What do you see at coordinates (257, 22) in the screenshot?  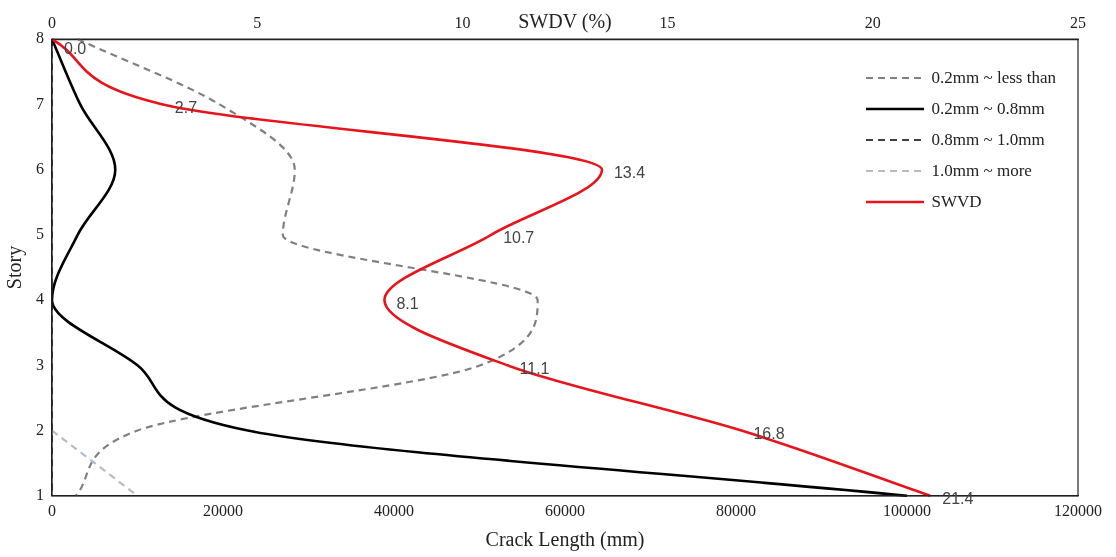 I see `x2-tick-label: 5` at bounding box center [257, 22].